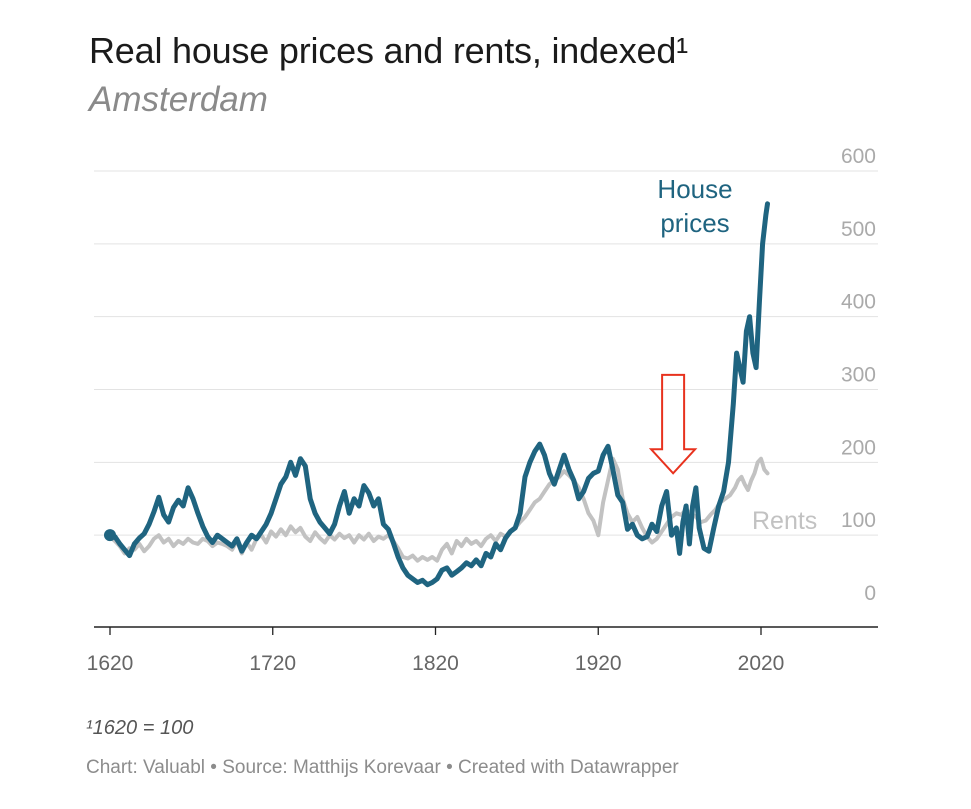  What do you see at coordinates (761, 663) in the screenshot?
I see `x-tick-label-2020: 2020` at bounding box center [761, 663].